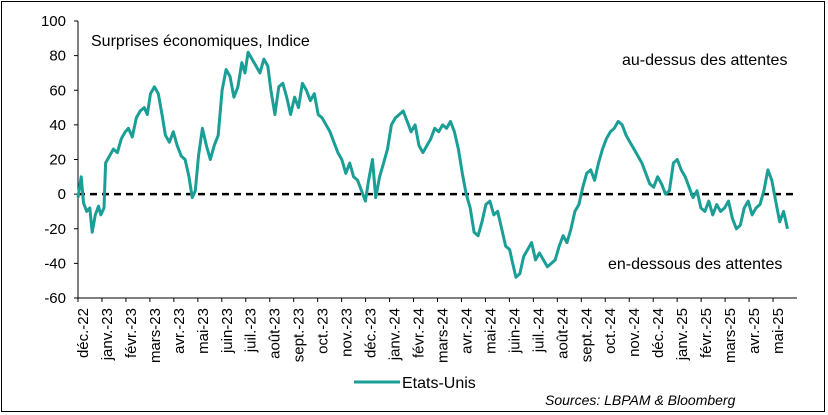  Describe the element at coordinates (323, 331) in the screenshot. I see `x-tick-label: oct.-23` at that location.